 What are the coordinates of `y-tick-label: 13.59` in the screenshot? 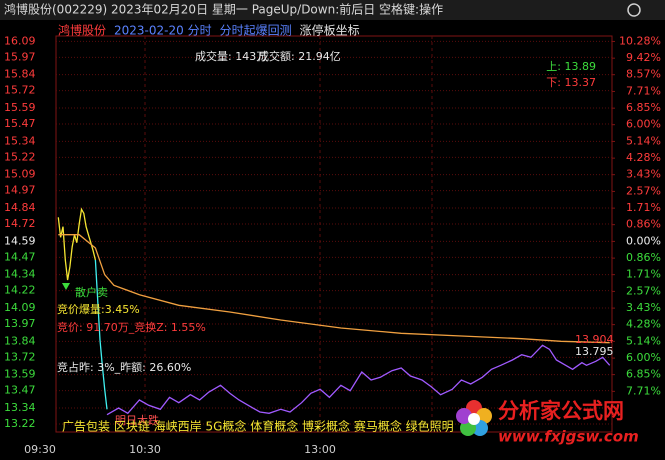 It's located at (20, 374).